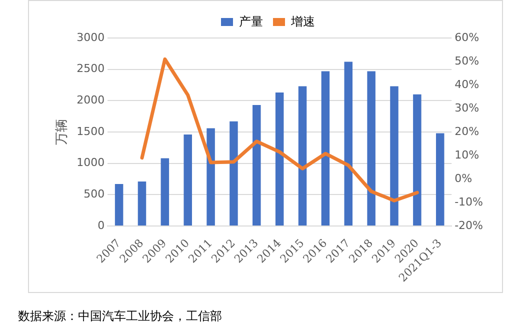  Describe the element at coordinates (101, 225) in the screenshot. I see `y-tick-label: 0` at that location.